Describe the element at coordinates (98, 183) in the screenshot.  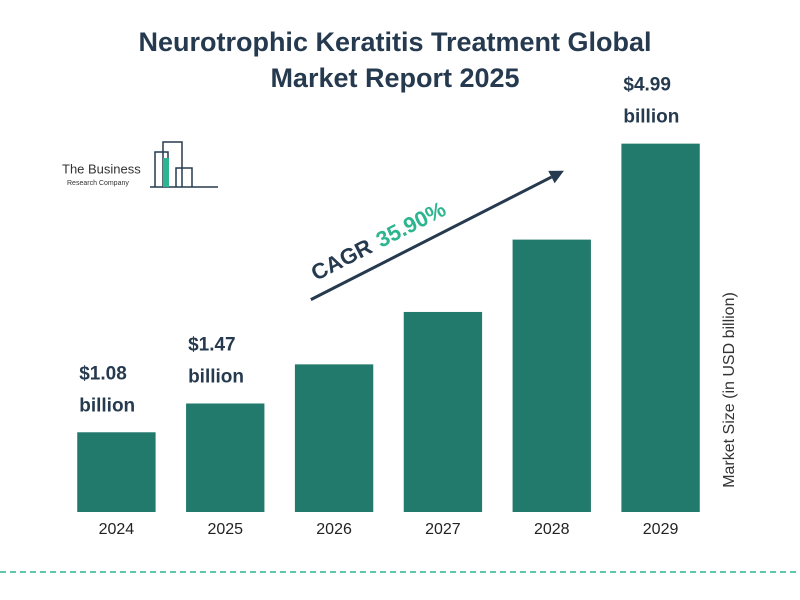
I see `logo-text: Research Company` at that location.